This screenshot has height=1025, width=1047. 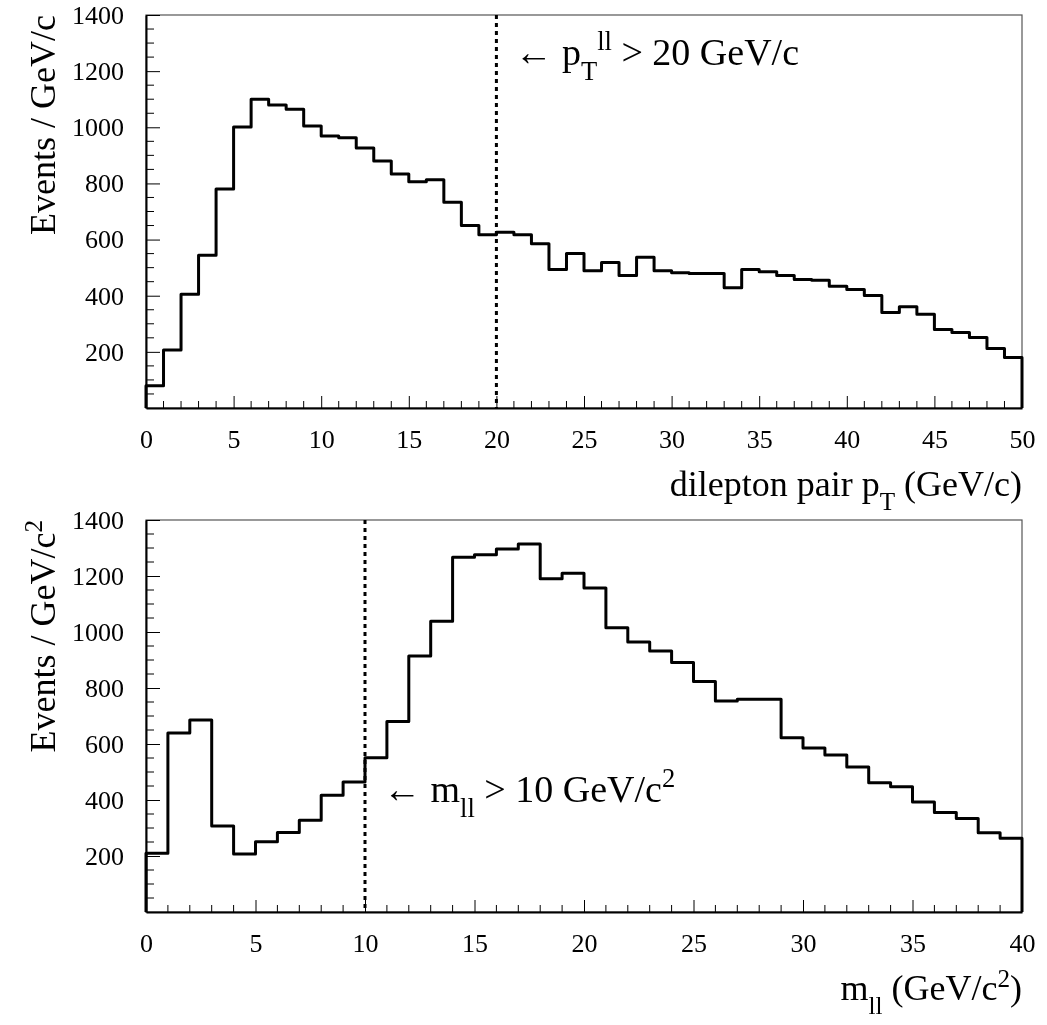 What do you see at coordinates (657, 56) in the screenshot?
I see `ref-line-label: ← p$_{T}$$^{ll}$ > 20 GeV/c` at bounding box center [657, 56].